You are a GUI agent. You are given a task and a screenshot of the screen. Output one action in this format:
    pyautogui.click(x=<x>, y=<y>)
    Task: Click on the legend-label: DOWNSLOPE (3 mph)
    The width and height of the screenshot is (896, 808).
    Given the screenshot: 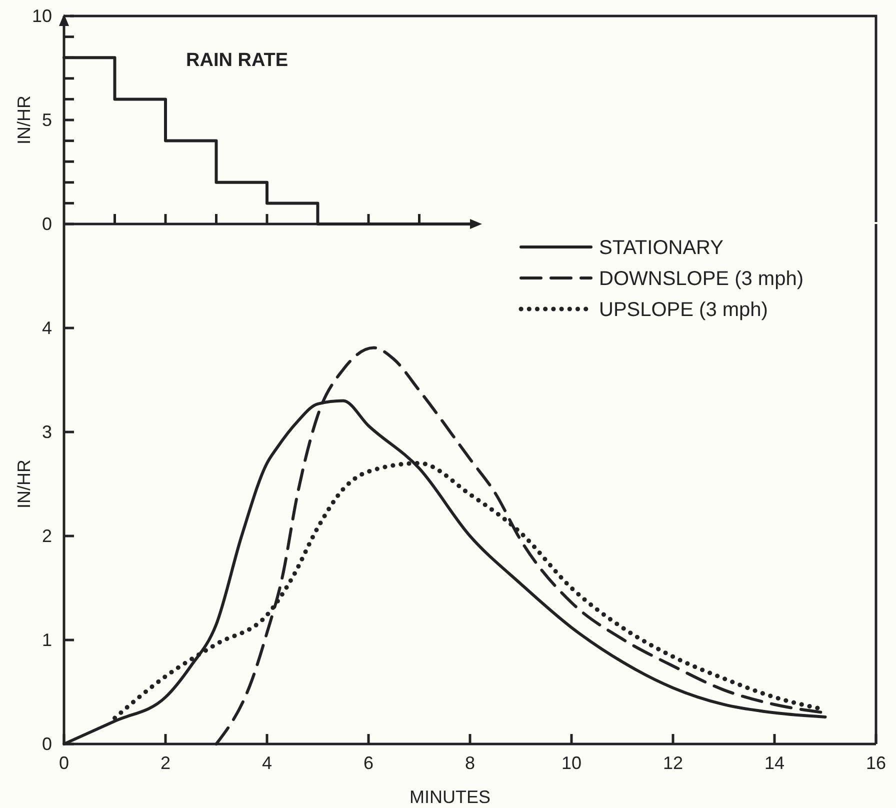 What is the action you would take?
    pyautogui.click(x=701, y=279)
    